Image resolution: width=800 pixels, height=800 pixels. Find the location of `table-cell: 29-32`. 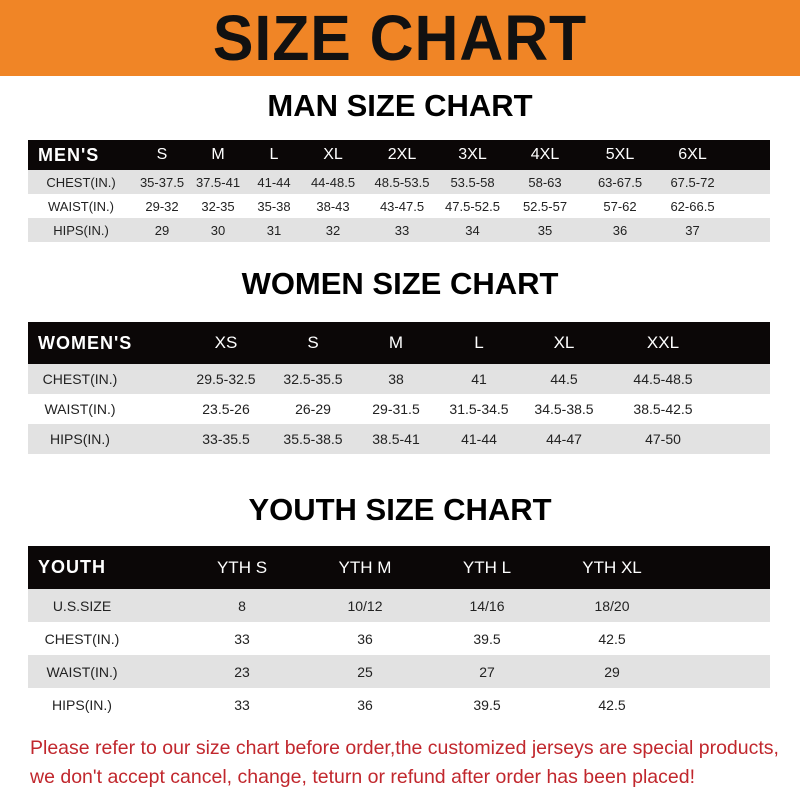

table-cell: 29-32 is located at coordinates (162, 206).